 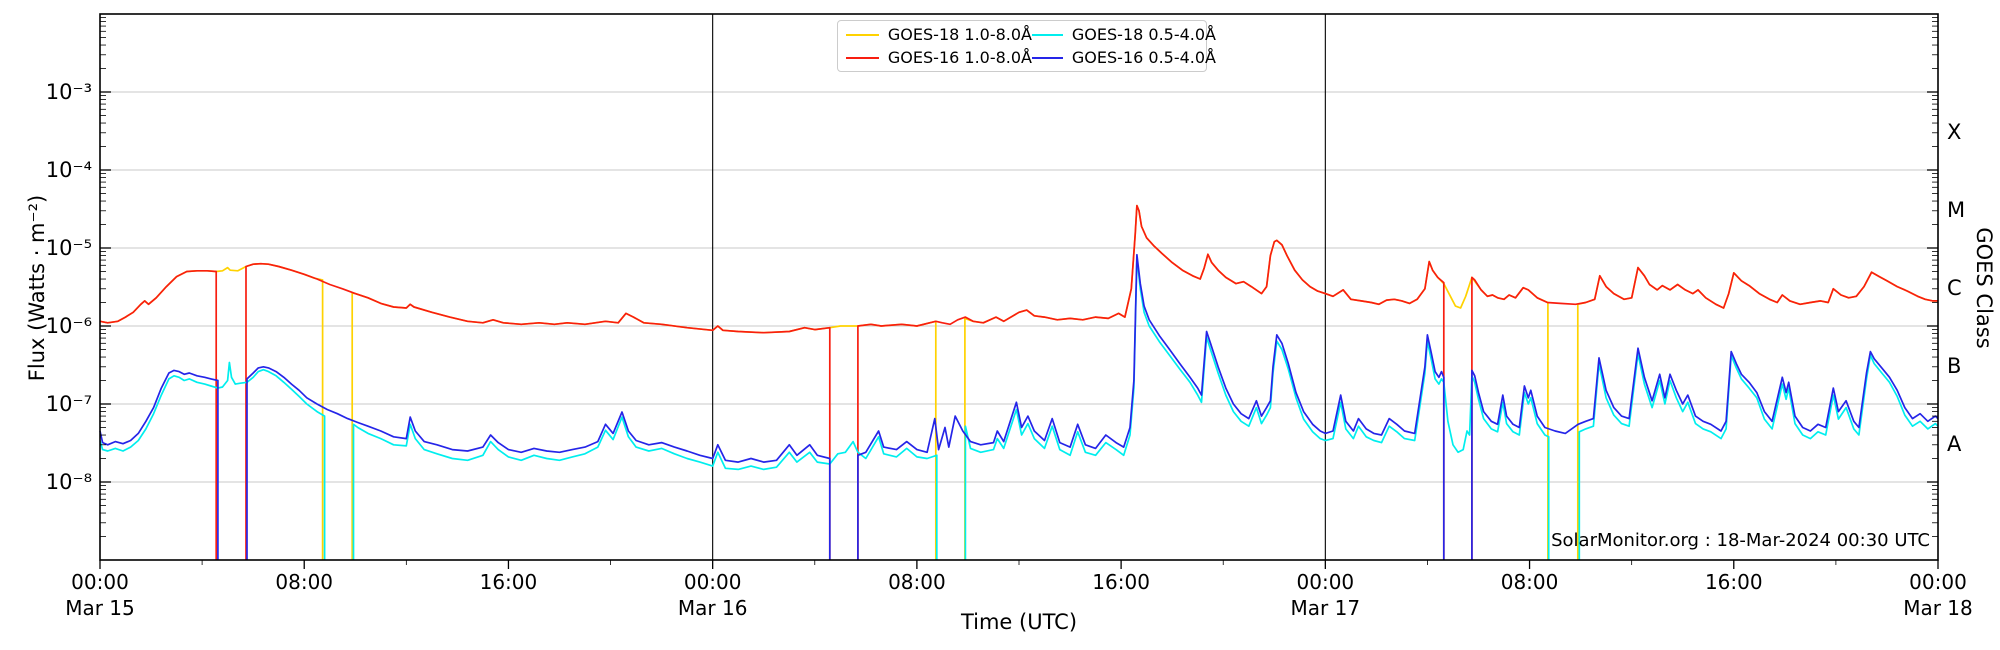 I want to click on legend-label: GOES-16 0.5-4.0Å, so click(x=1143, y=57).